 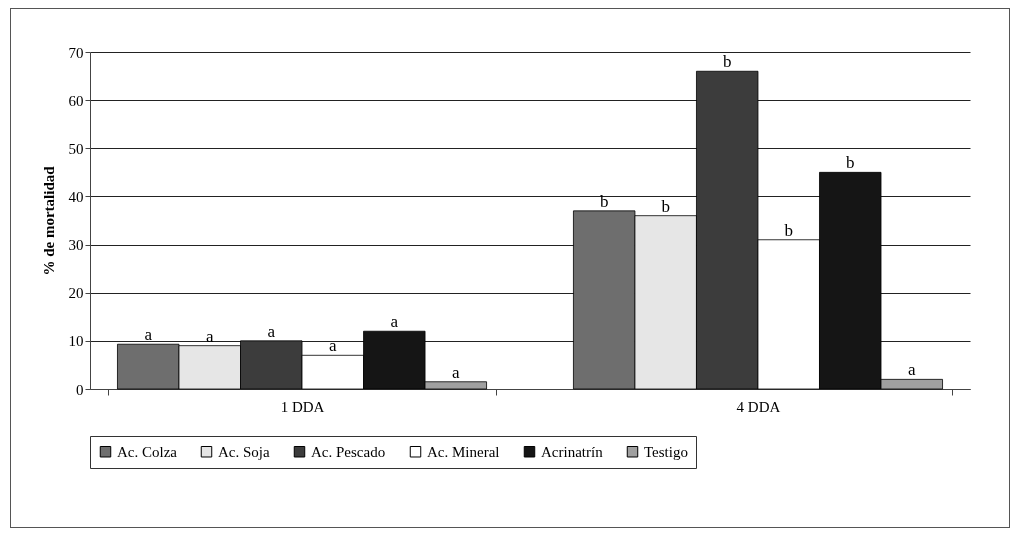 I want to click on y-tick-label: 10, so click(x=76, y=341).